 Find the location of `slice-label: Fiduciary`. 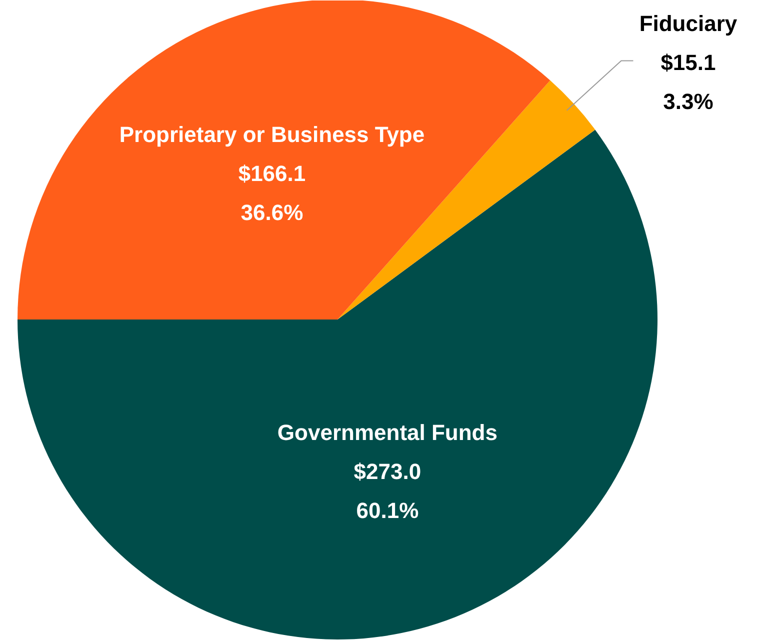

slice-label: Fiduciary is located at coordinates (688, 23).